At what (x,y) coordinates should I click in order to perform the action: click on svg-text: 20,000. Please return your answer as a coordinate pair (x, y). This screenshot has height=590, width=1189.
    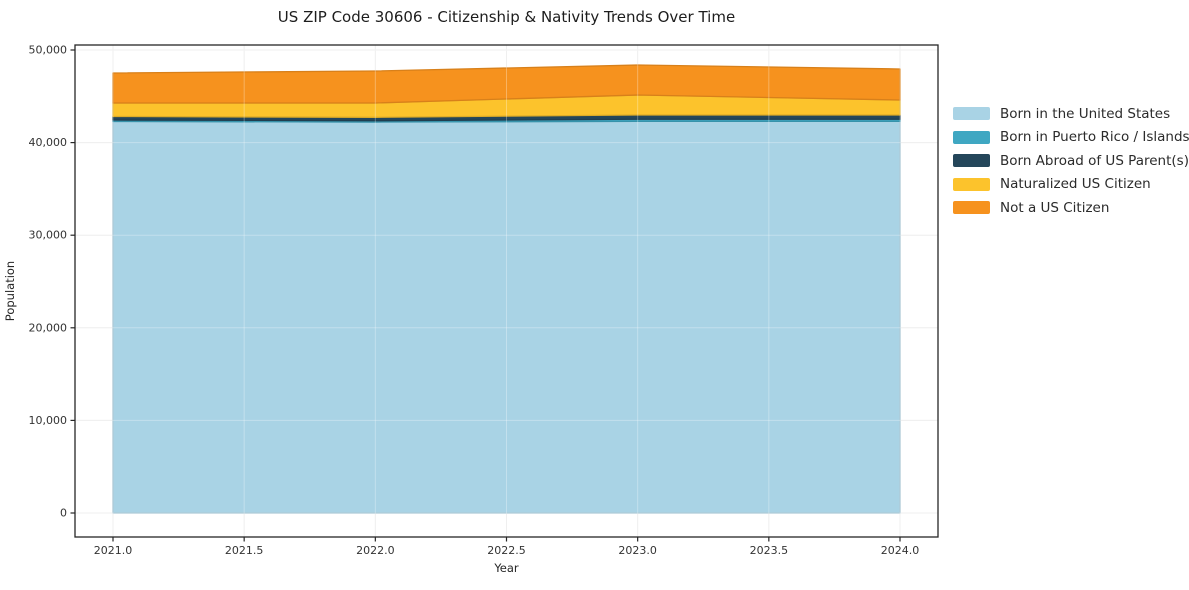
    Looking at the image, I should click on (48, 327).